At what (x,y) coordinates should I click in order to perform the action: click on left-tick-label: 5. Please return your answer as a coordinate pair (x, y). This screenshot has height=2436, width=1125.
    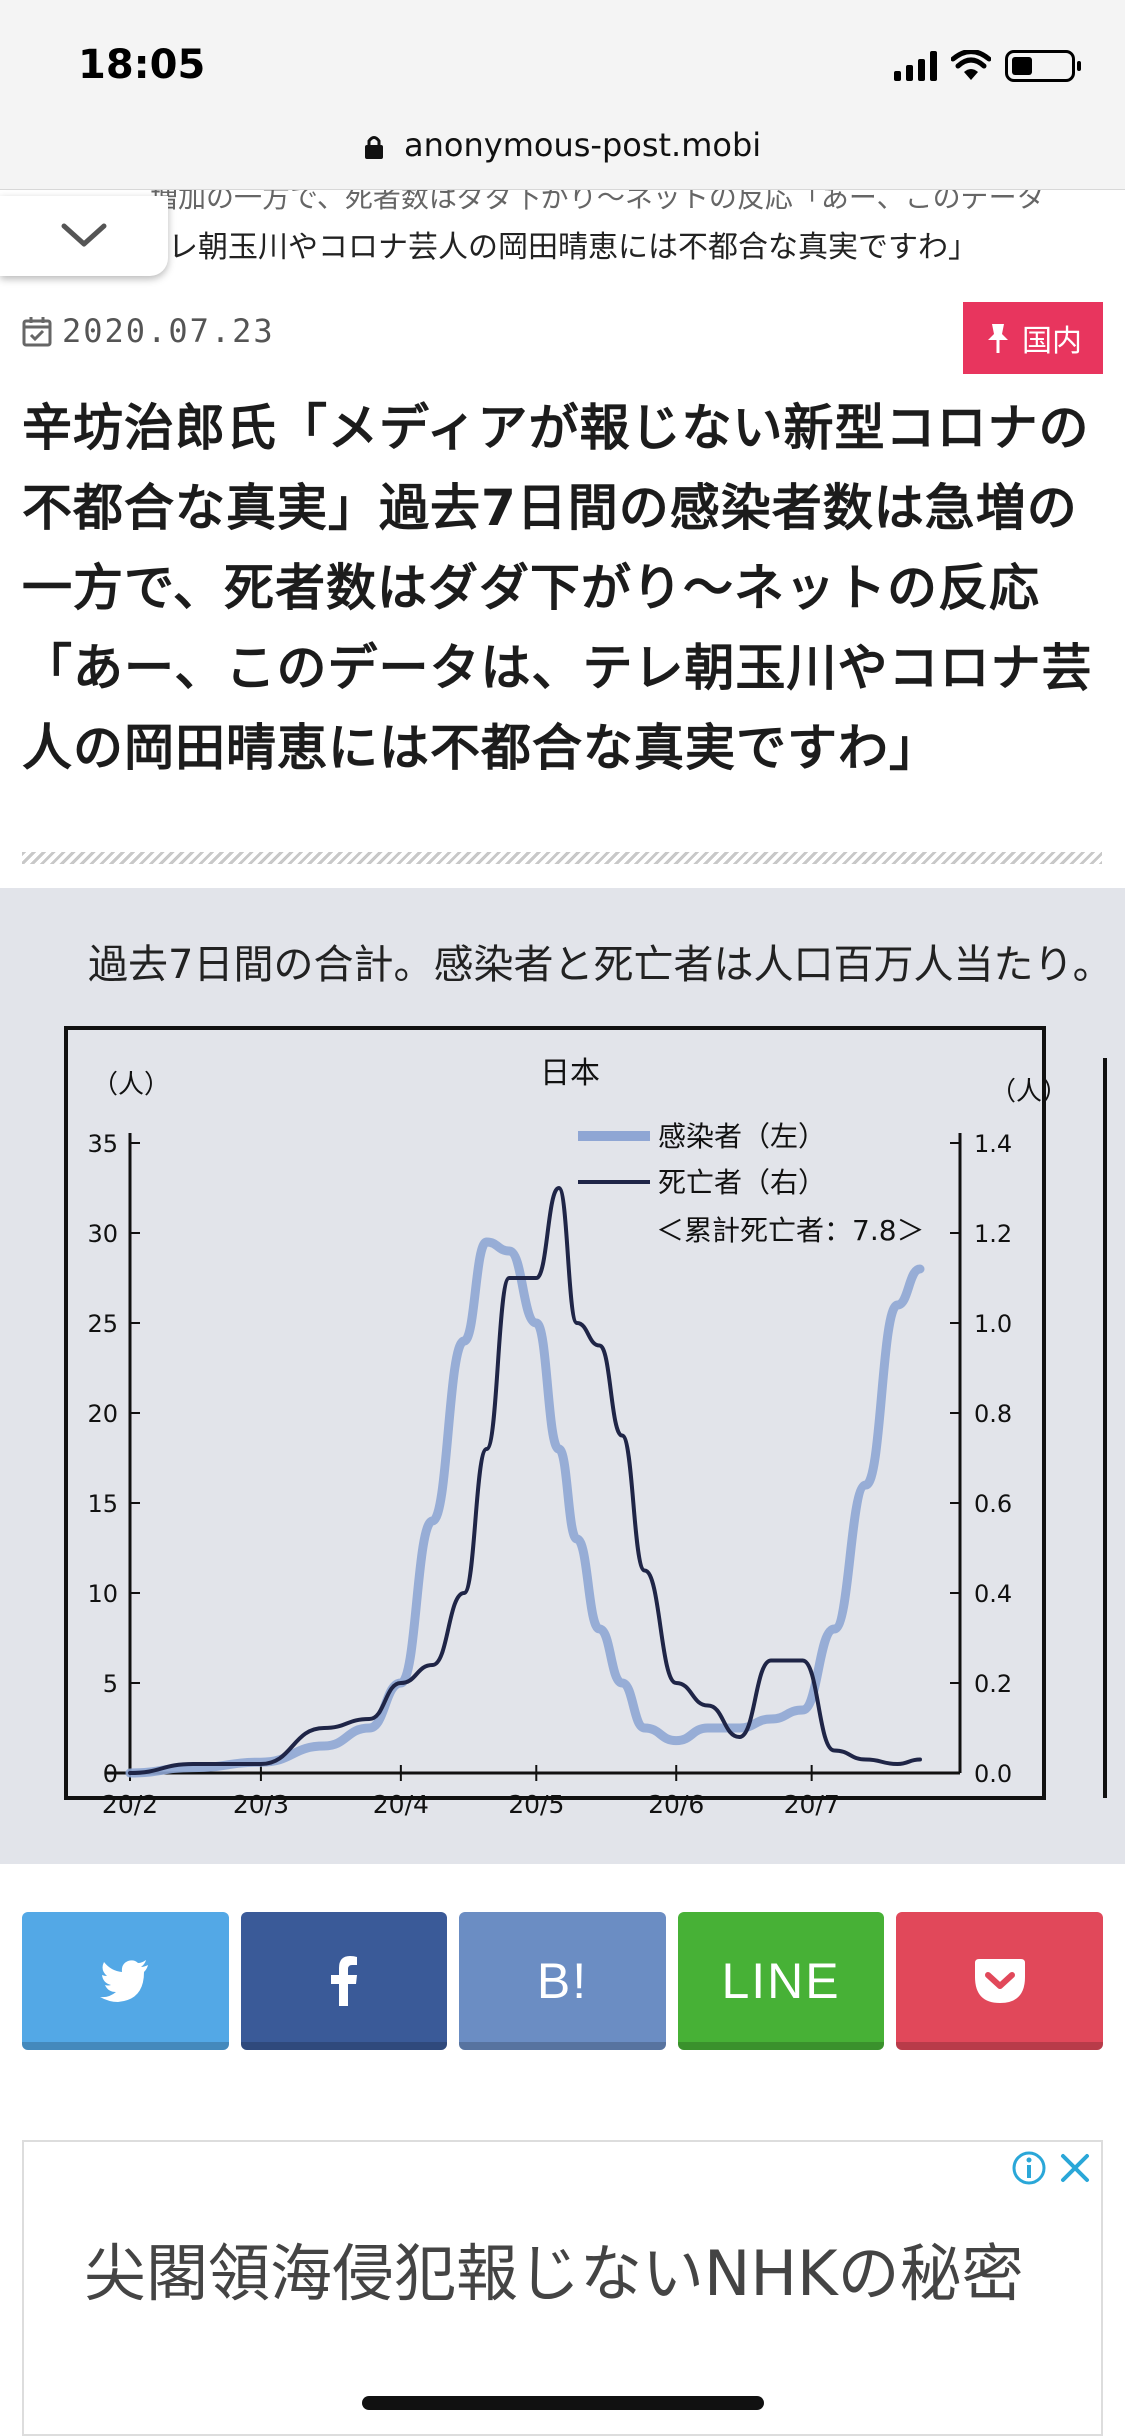
    Looking at the image, I should click on (110, 1684).